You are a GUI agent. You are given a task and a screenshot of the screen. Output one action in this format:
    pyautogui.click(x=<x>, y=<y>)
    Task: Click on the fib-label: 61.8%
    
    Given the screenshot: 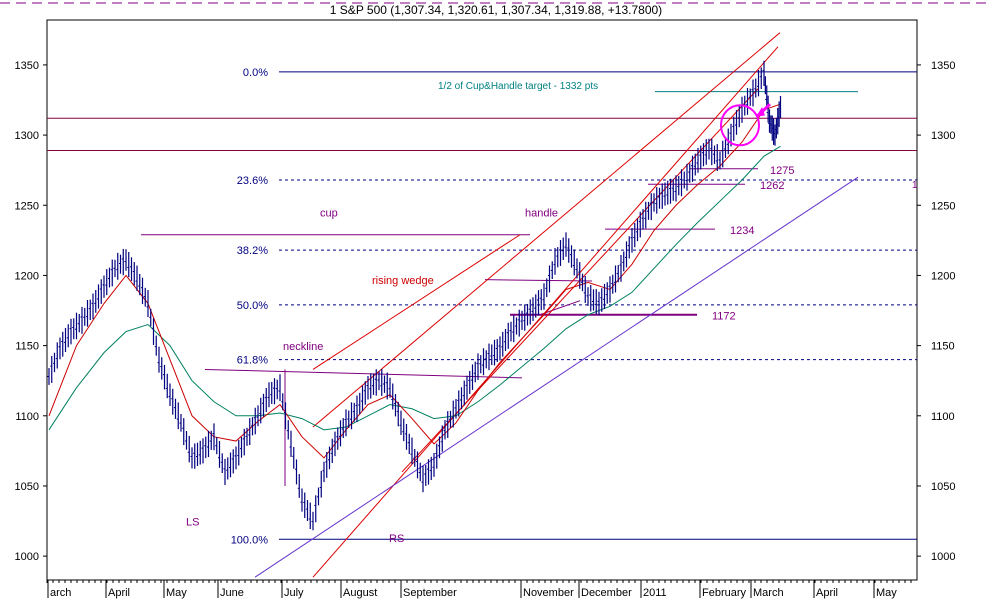 What is the action you would take?
    pyautogui.click(x=252, y=361)
    